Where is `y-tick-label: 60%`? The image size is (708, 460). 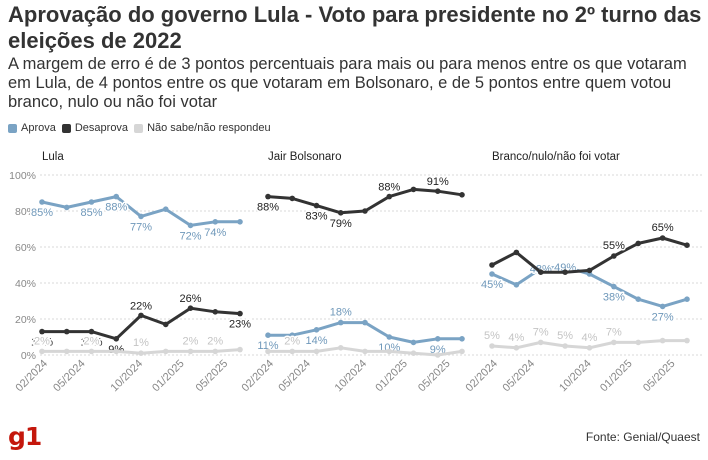
y-tick-label: 60% is located at coordinates (25, 248).